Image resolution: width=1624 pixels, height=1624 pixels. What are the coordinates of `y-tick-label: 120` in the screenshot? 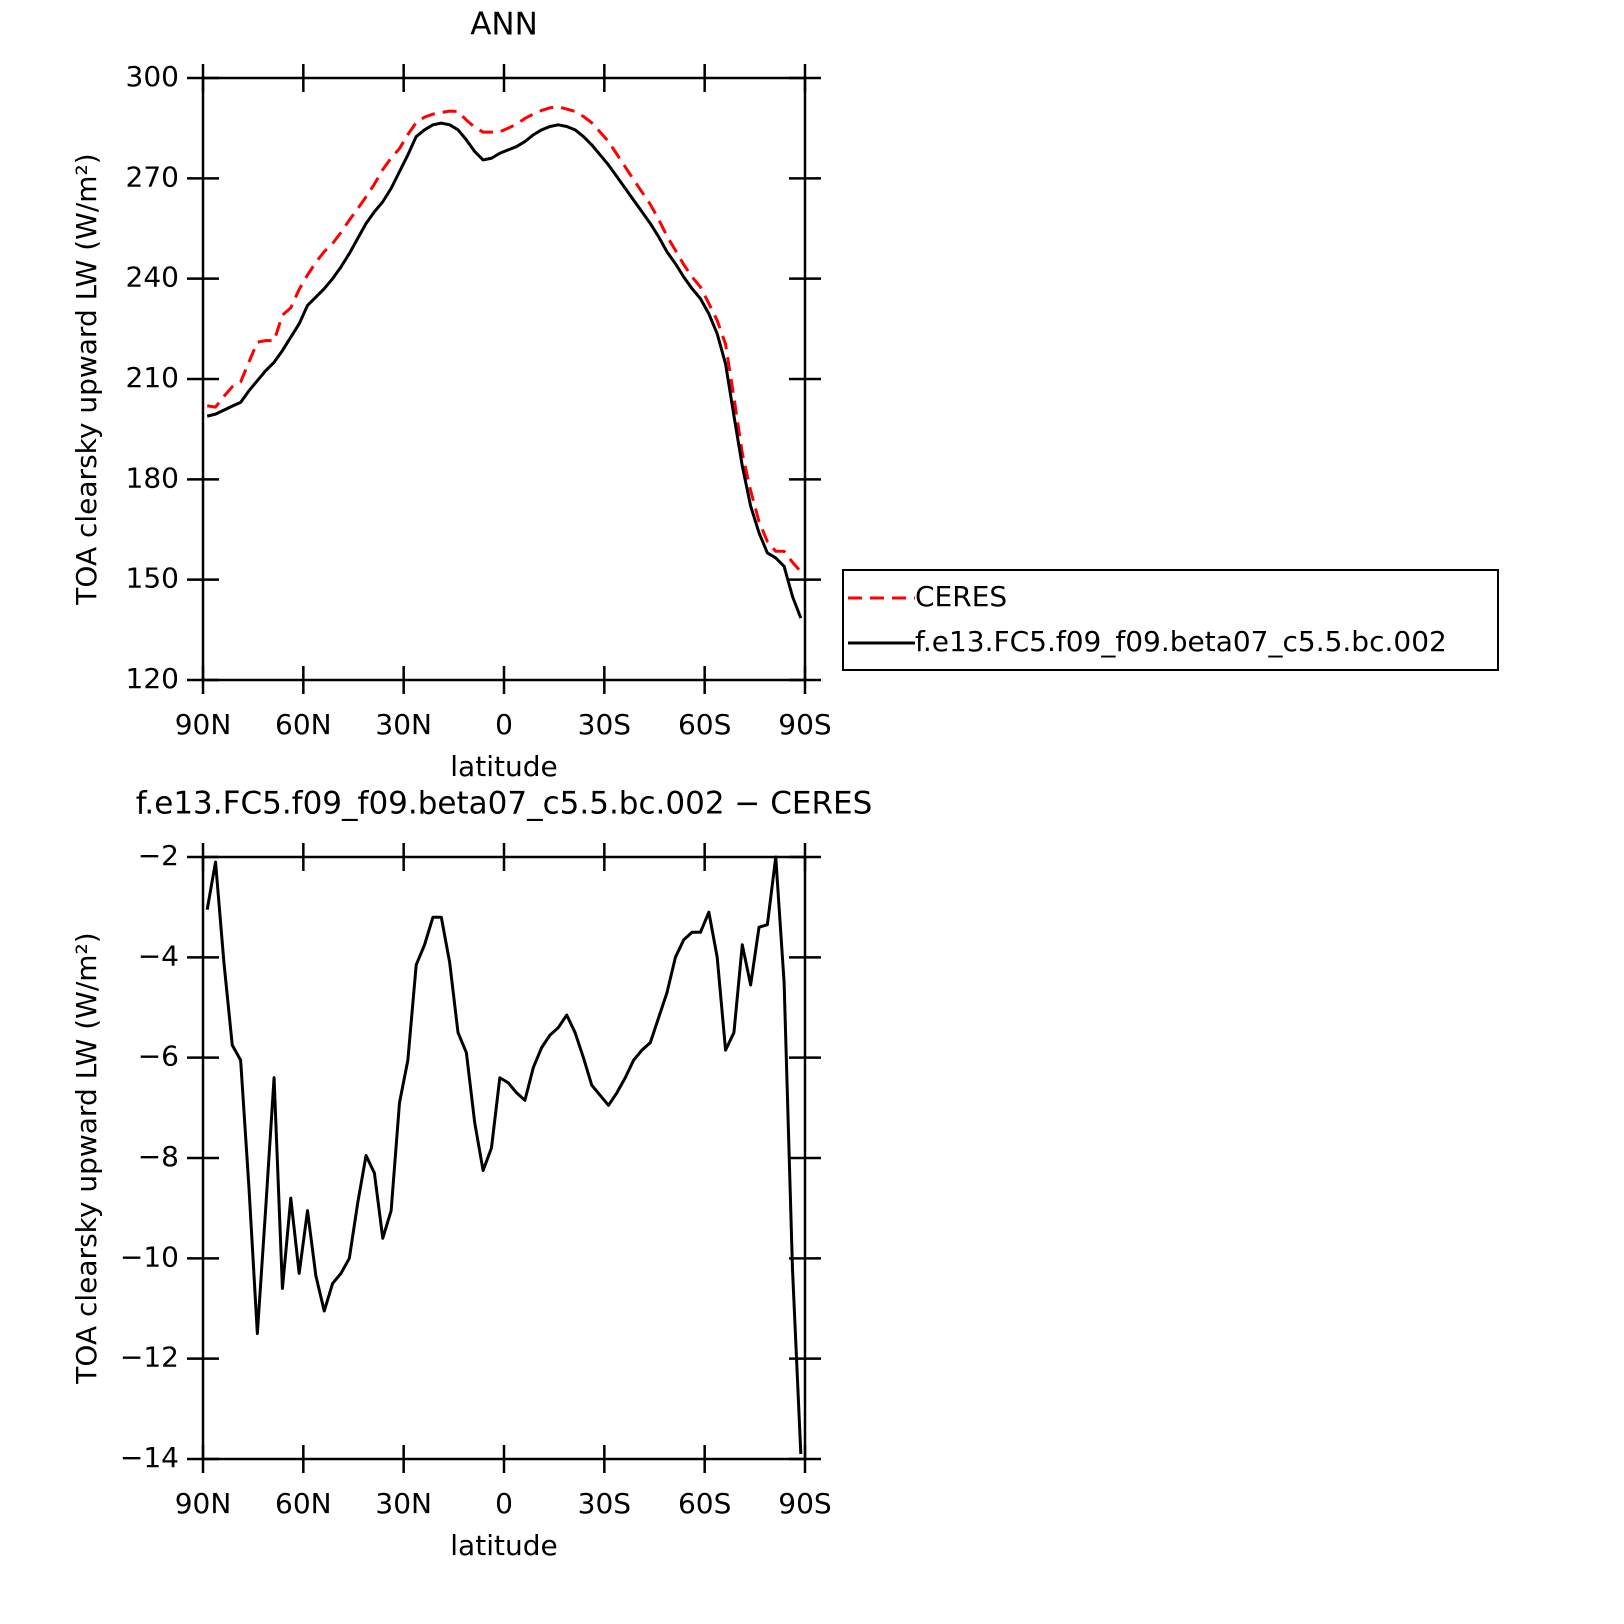 It's located at (152, 678).